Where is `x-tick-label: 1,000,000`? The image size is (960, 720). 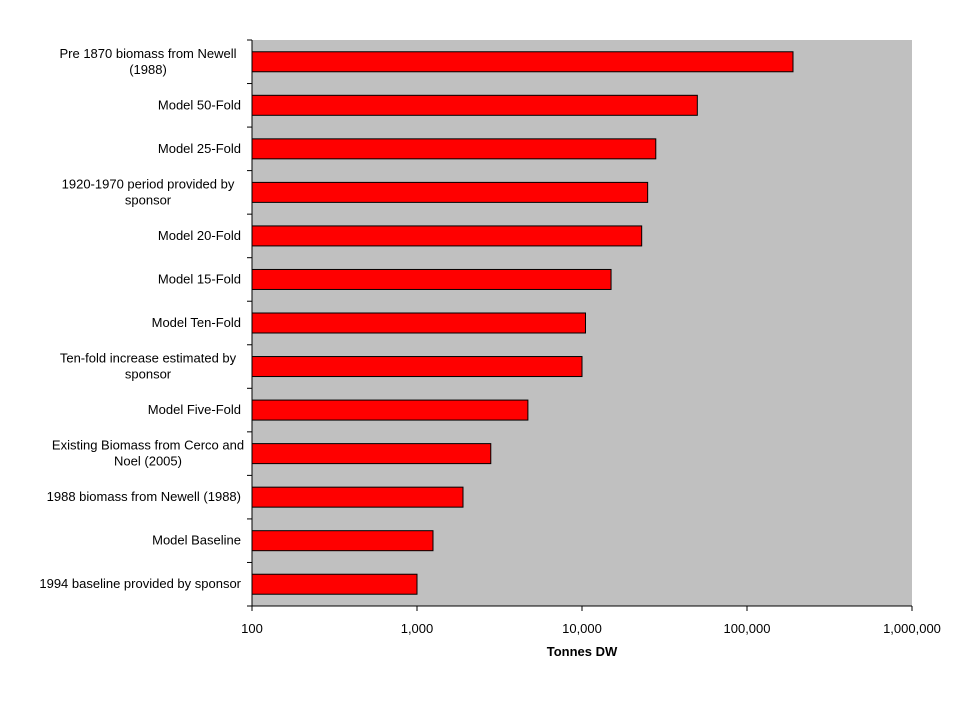
x-tick-label: 1,000,000 is located at coordinates (912, 628).